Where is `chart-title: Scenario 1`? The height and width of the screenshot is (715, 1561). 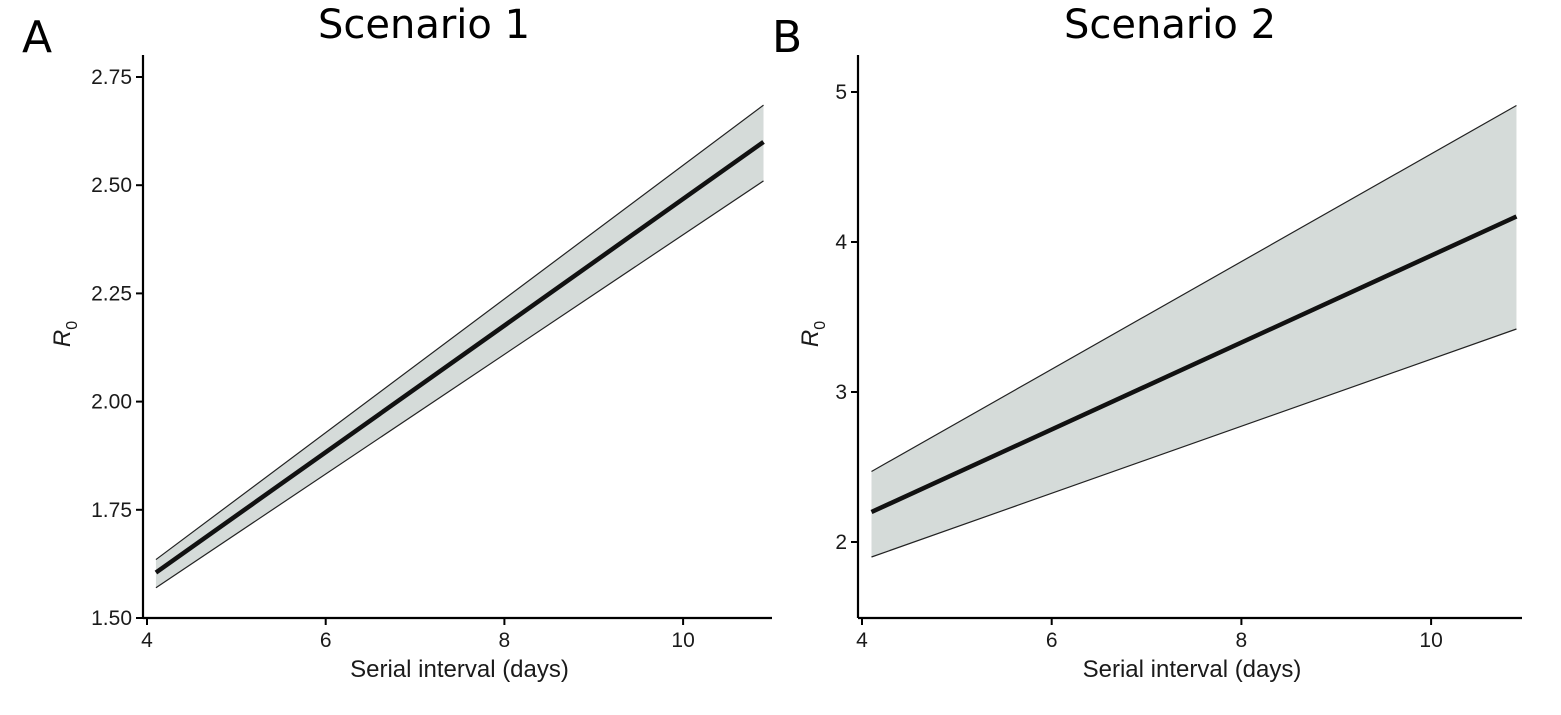
chart-title: Scenario 1 is located at coordinates (424, 25).